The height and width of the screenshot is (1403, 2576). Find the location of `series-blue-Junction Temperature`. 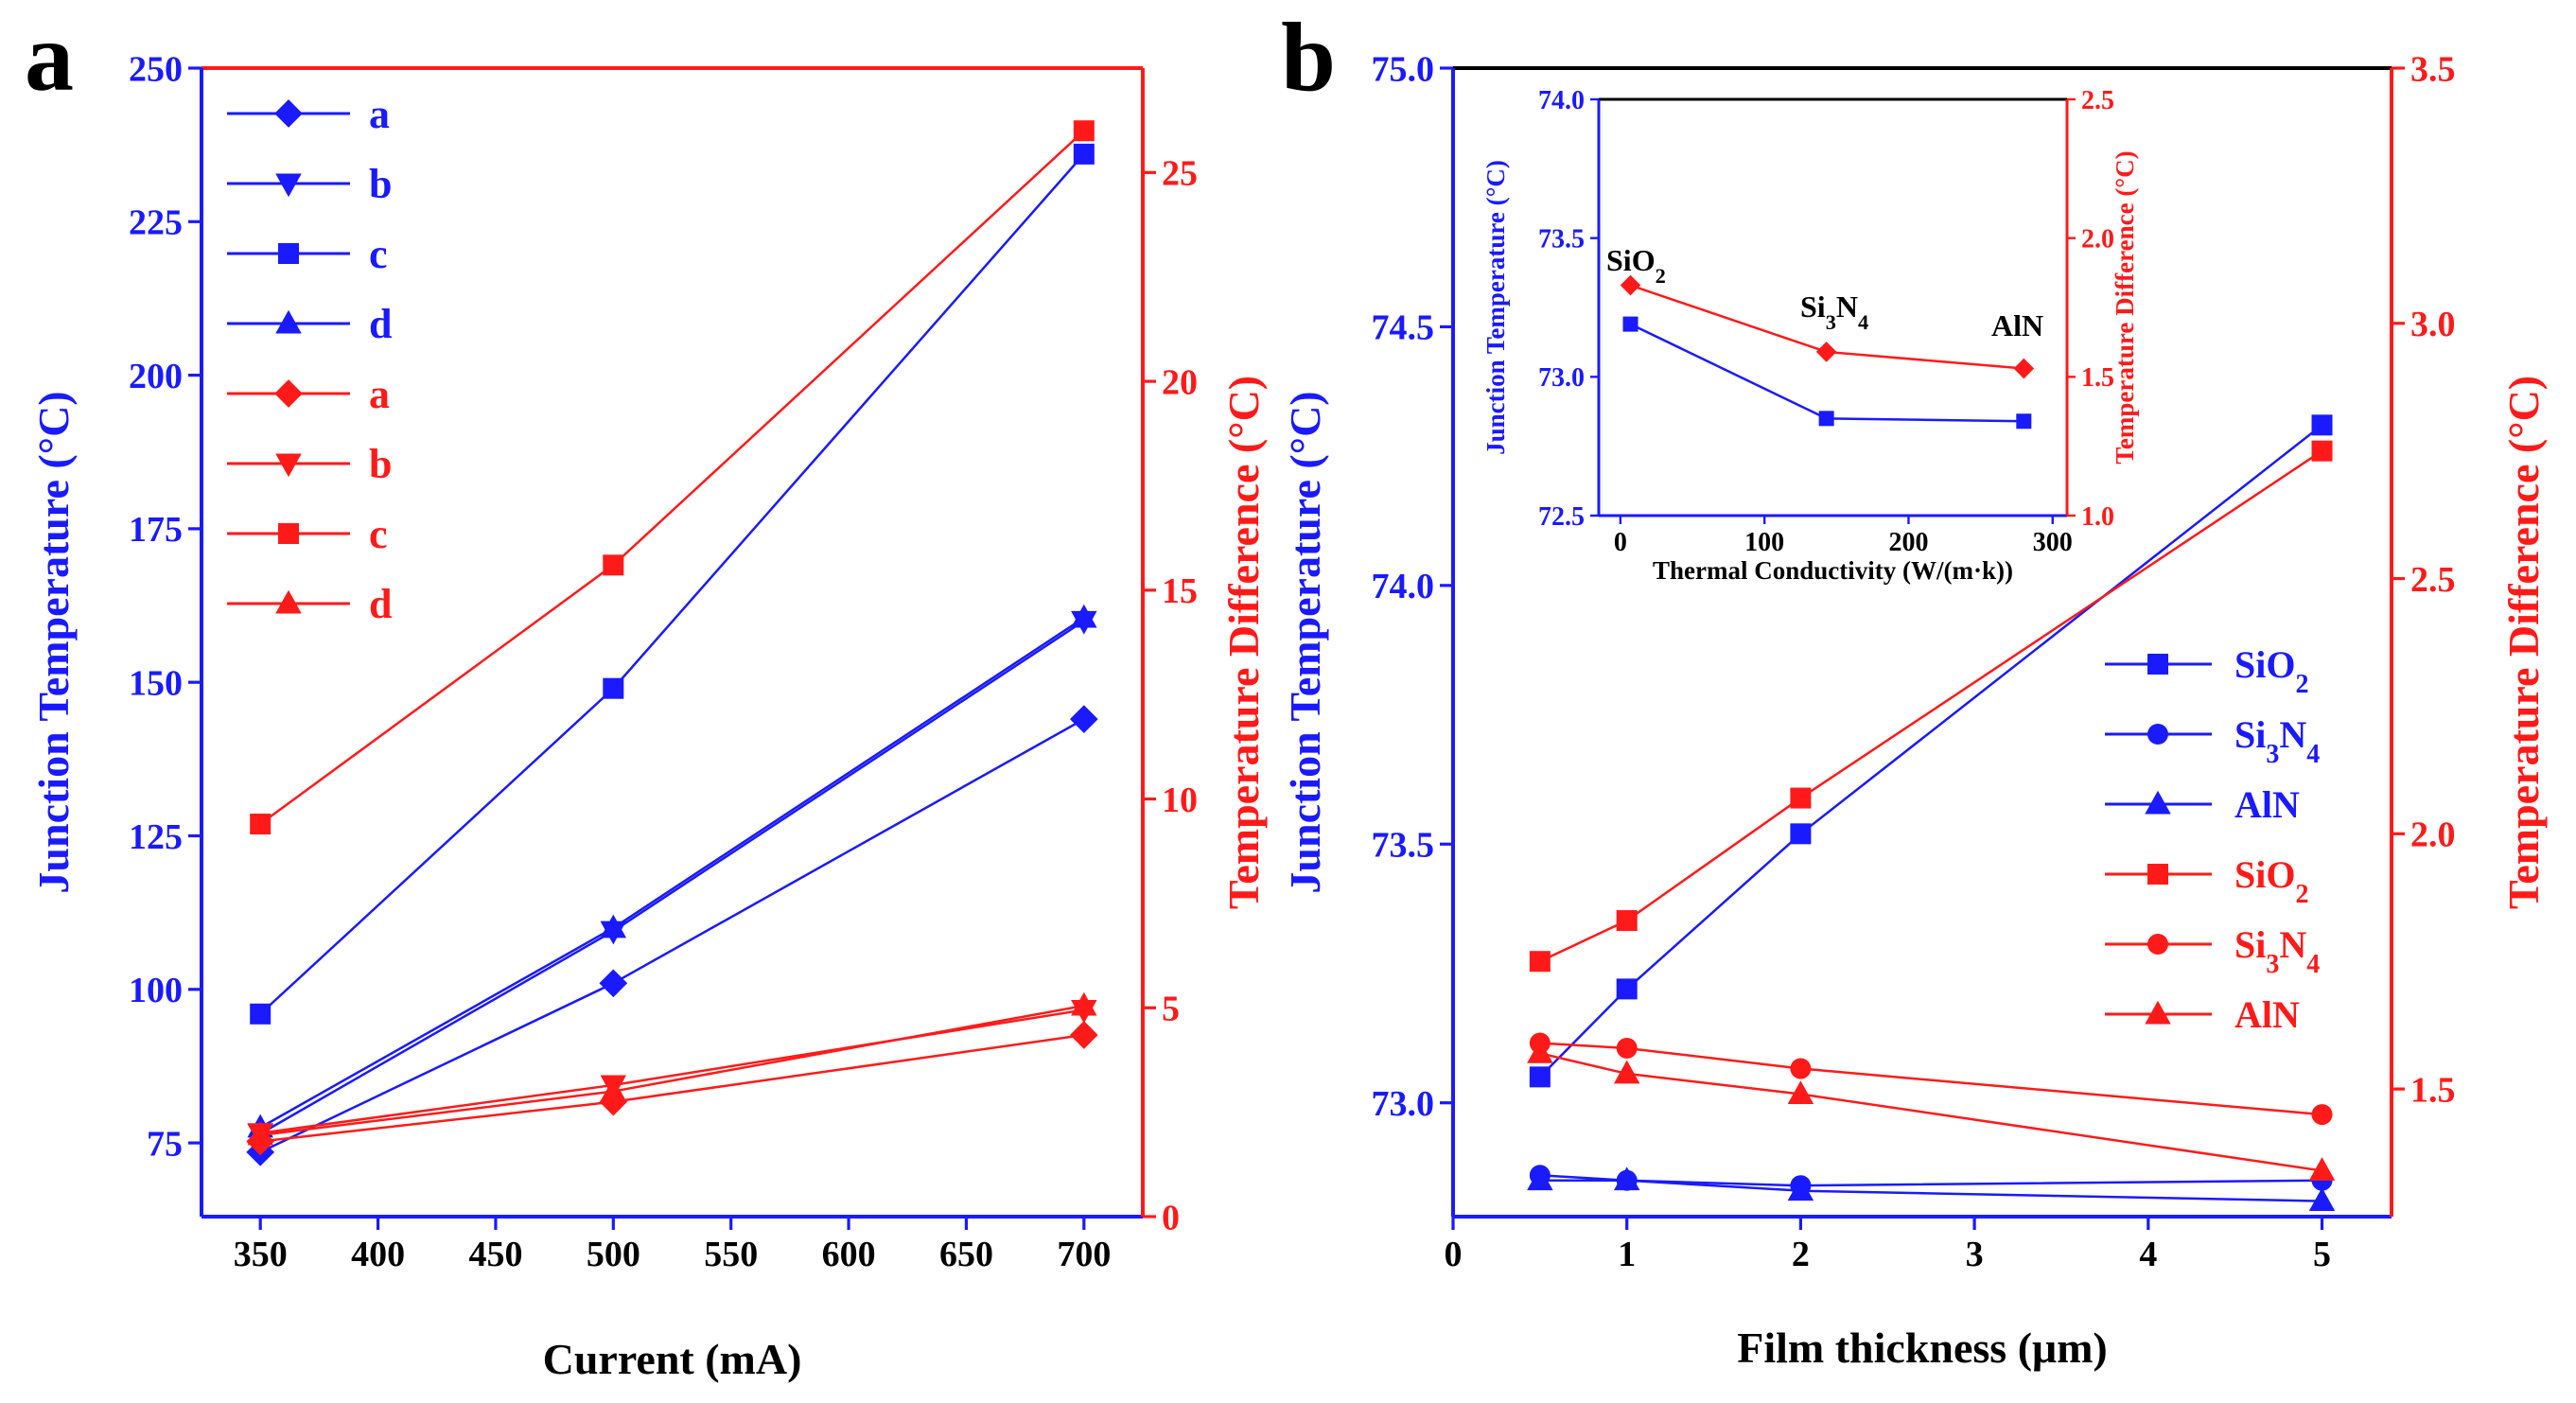

series-blue-Junction Temperature is located at coordinates (1827, 373).